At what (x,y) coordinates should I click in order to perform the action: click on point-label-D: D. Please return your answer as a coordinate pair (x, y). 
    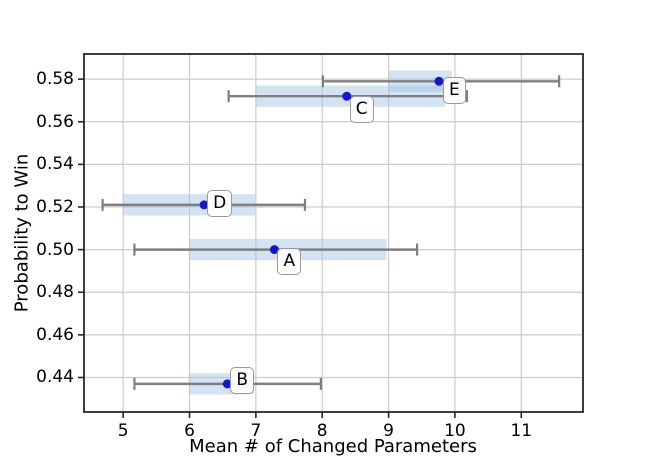
    Looking at the image, I should click on (220, 203).